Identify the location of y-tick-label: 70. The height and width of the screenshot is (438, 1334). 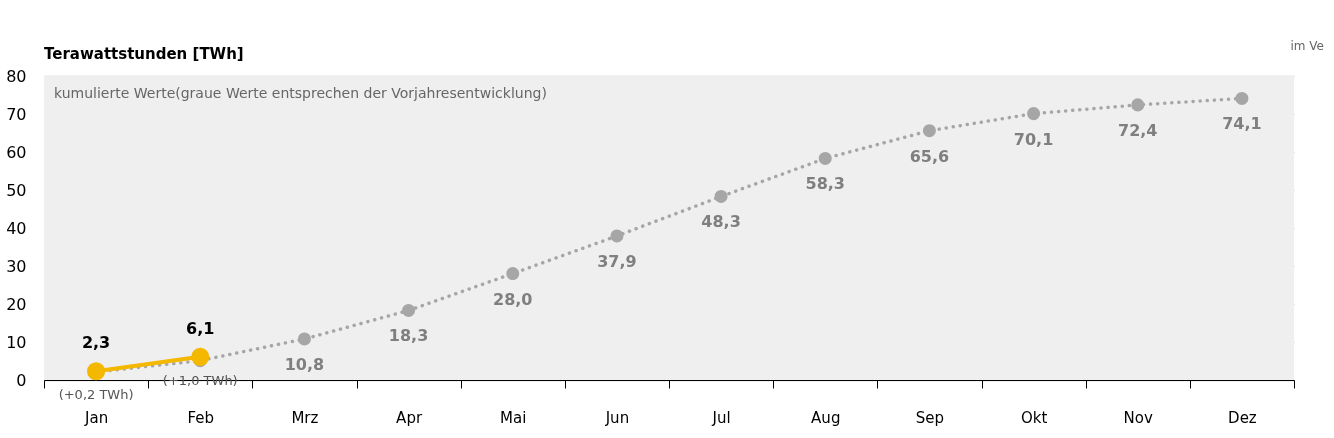
(16, 114).